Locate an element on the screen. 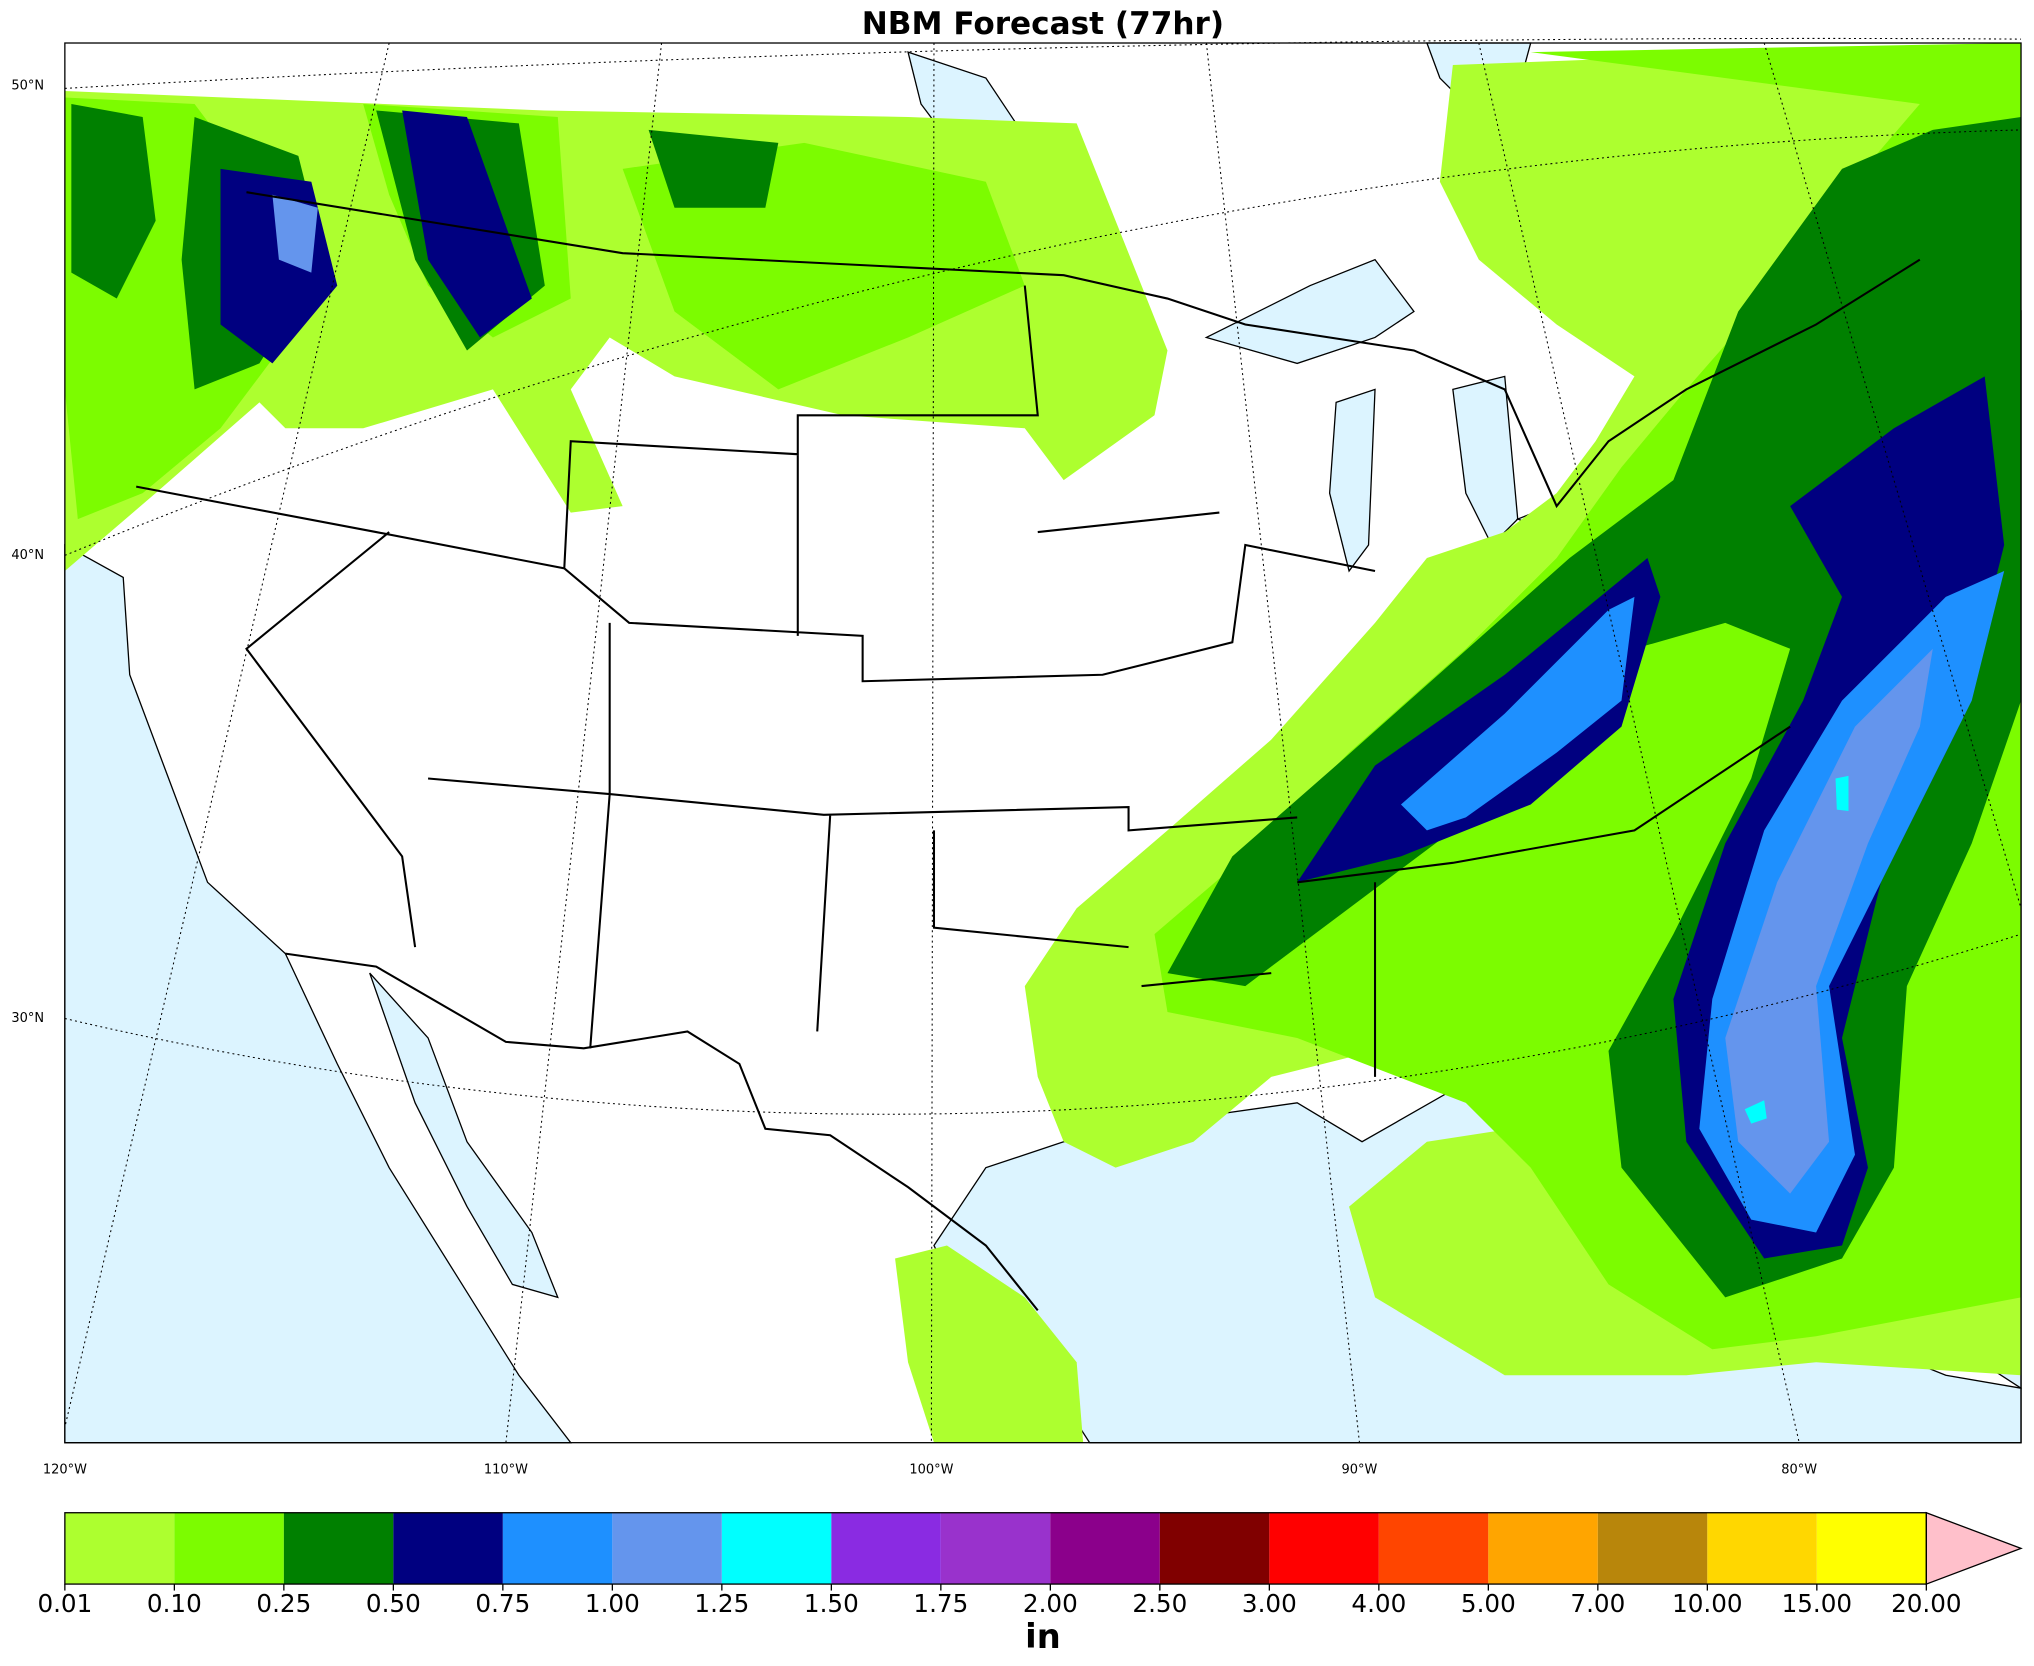  colorbar-tick-label: 15.00 is located at coordinates (1817, 1603).